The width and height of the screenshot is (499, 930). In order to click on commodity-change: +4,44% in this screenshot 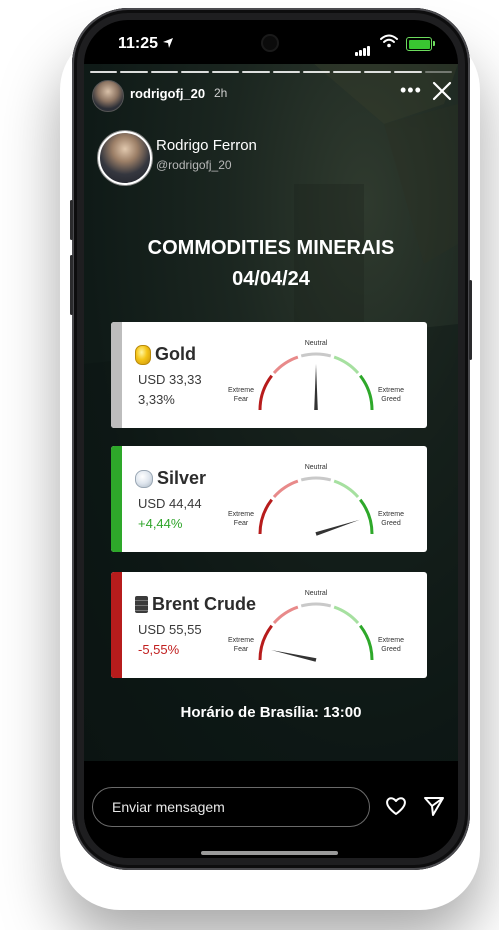, I will do `click(160, 523)`.